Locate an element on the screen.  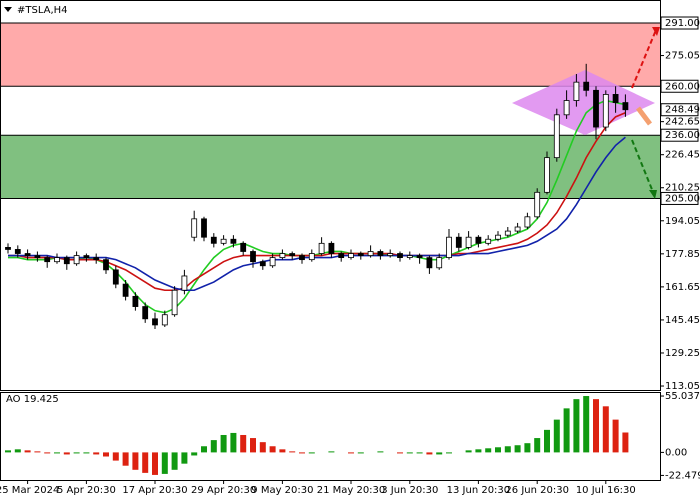
x-tick-label: 13 Jun 20:30 is located at coordinates (479, 490).